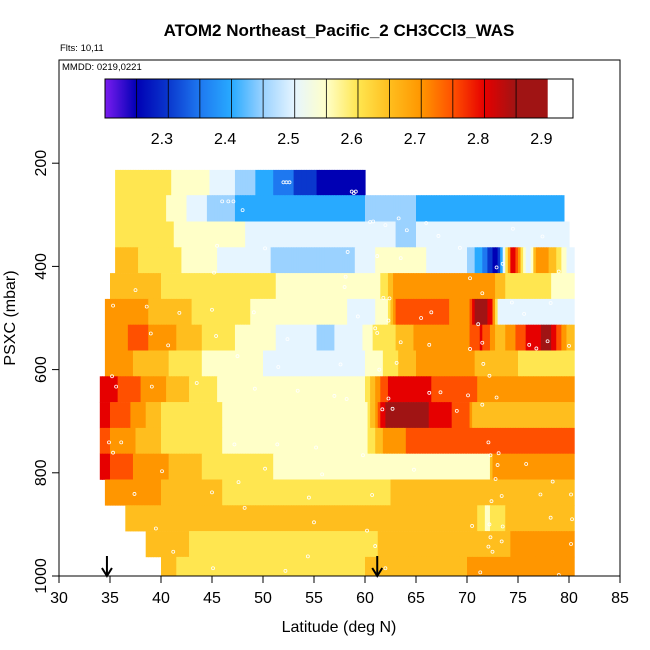 This screenshot has width=650, height=650. Describe the element at coordinates (352, 139) in the screenshot. I see `colorbar-tick-labels: 2.3 2.4 2.5 2.6 2.7 2.8 2.9` at that location.